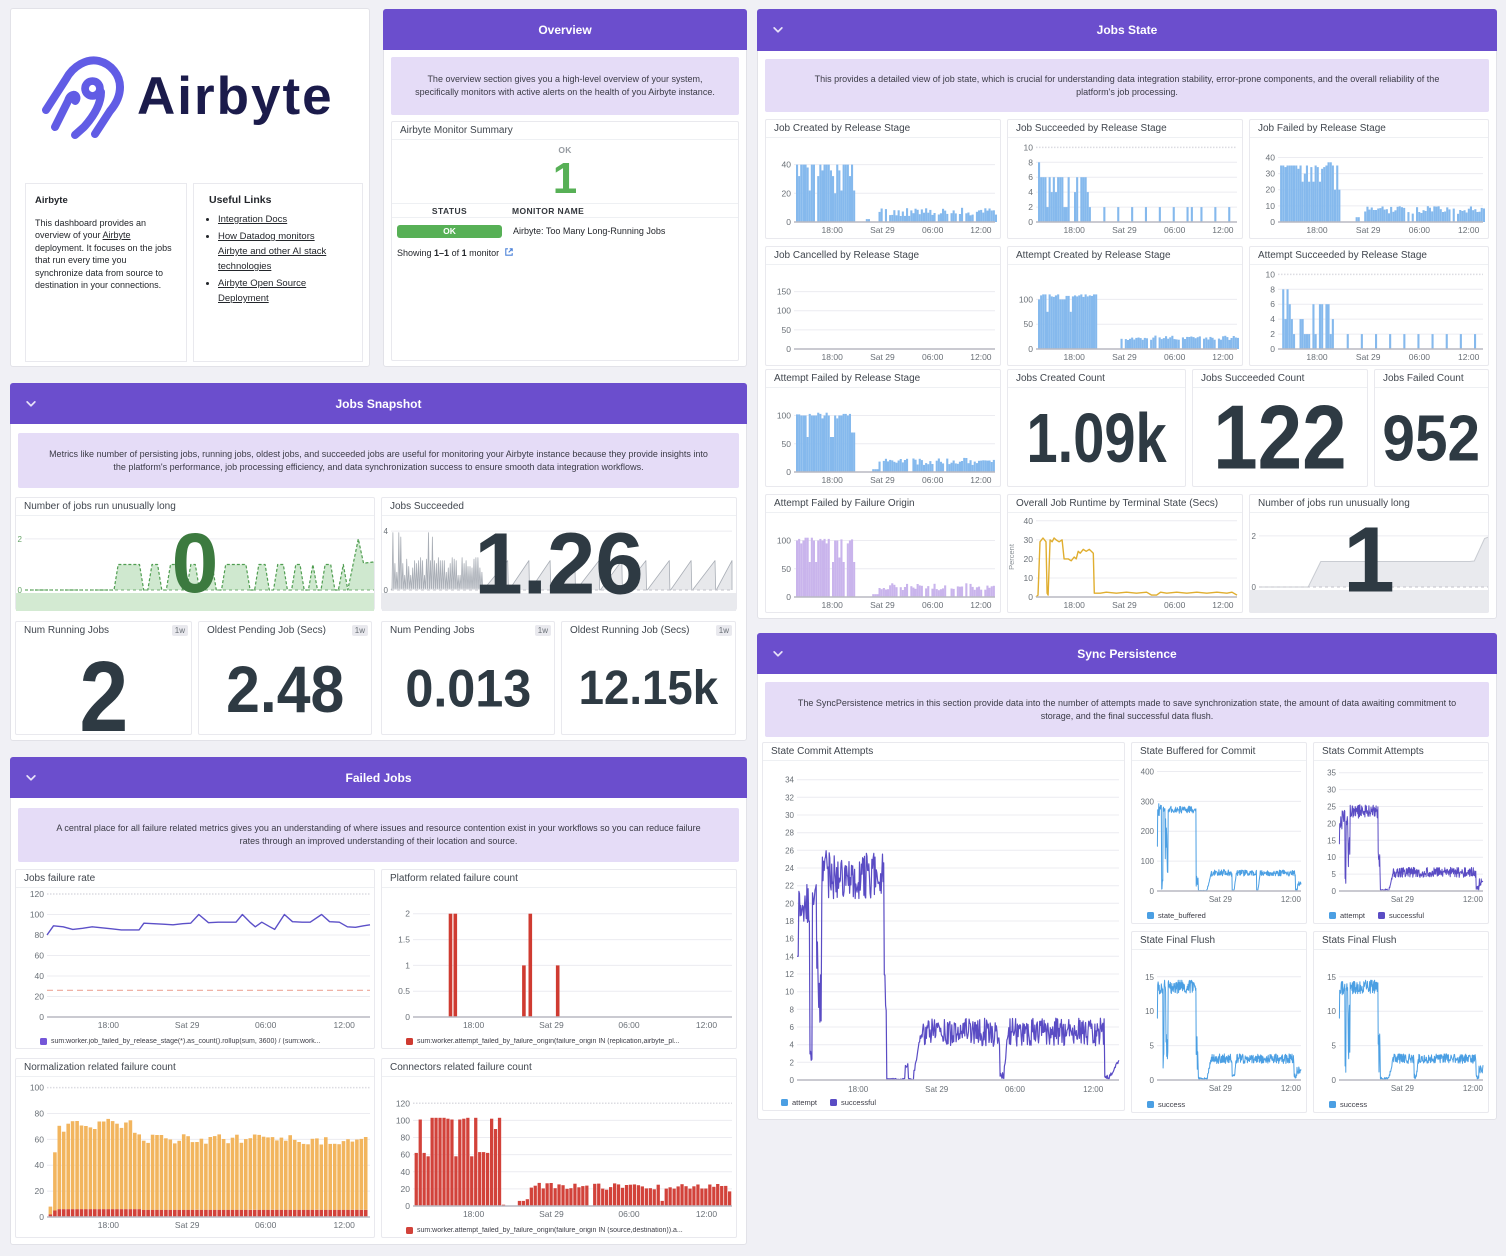 This screenshot has height=1256, width=1506. I want to click on svg-text: 25, so click(1331, 807).